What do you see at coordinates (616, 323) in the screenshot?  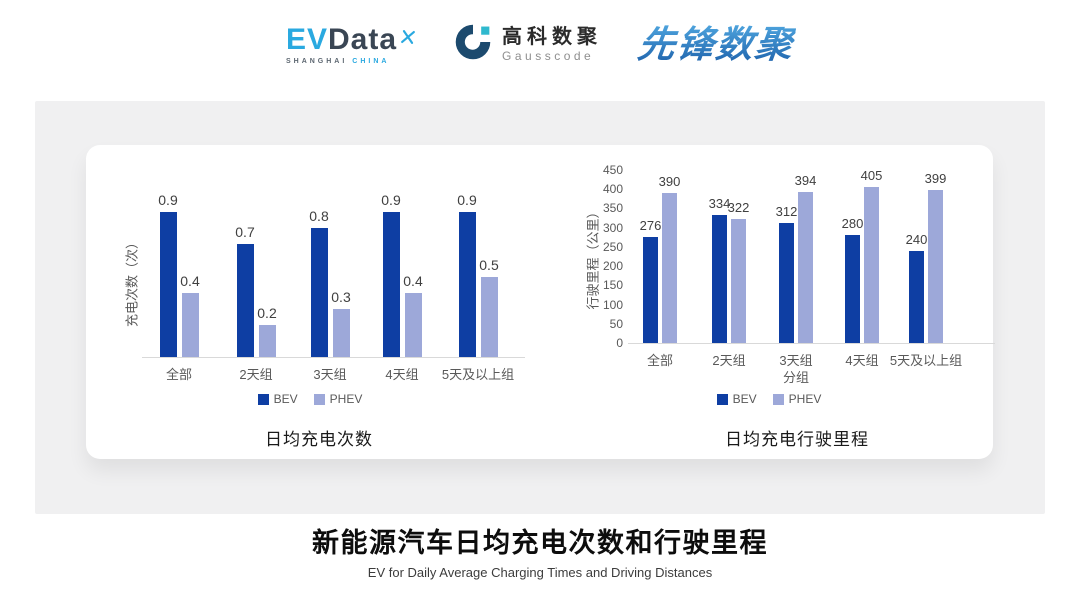 I see `y-tick-label: 50` at bounding box center [616, 323].